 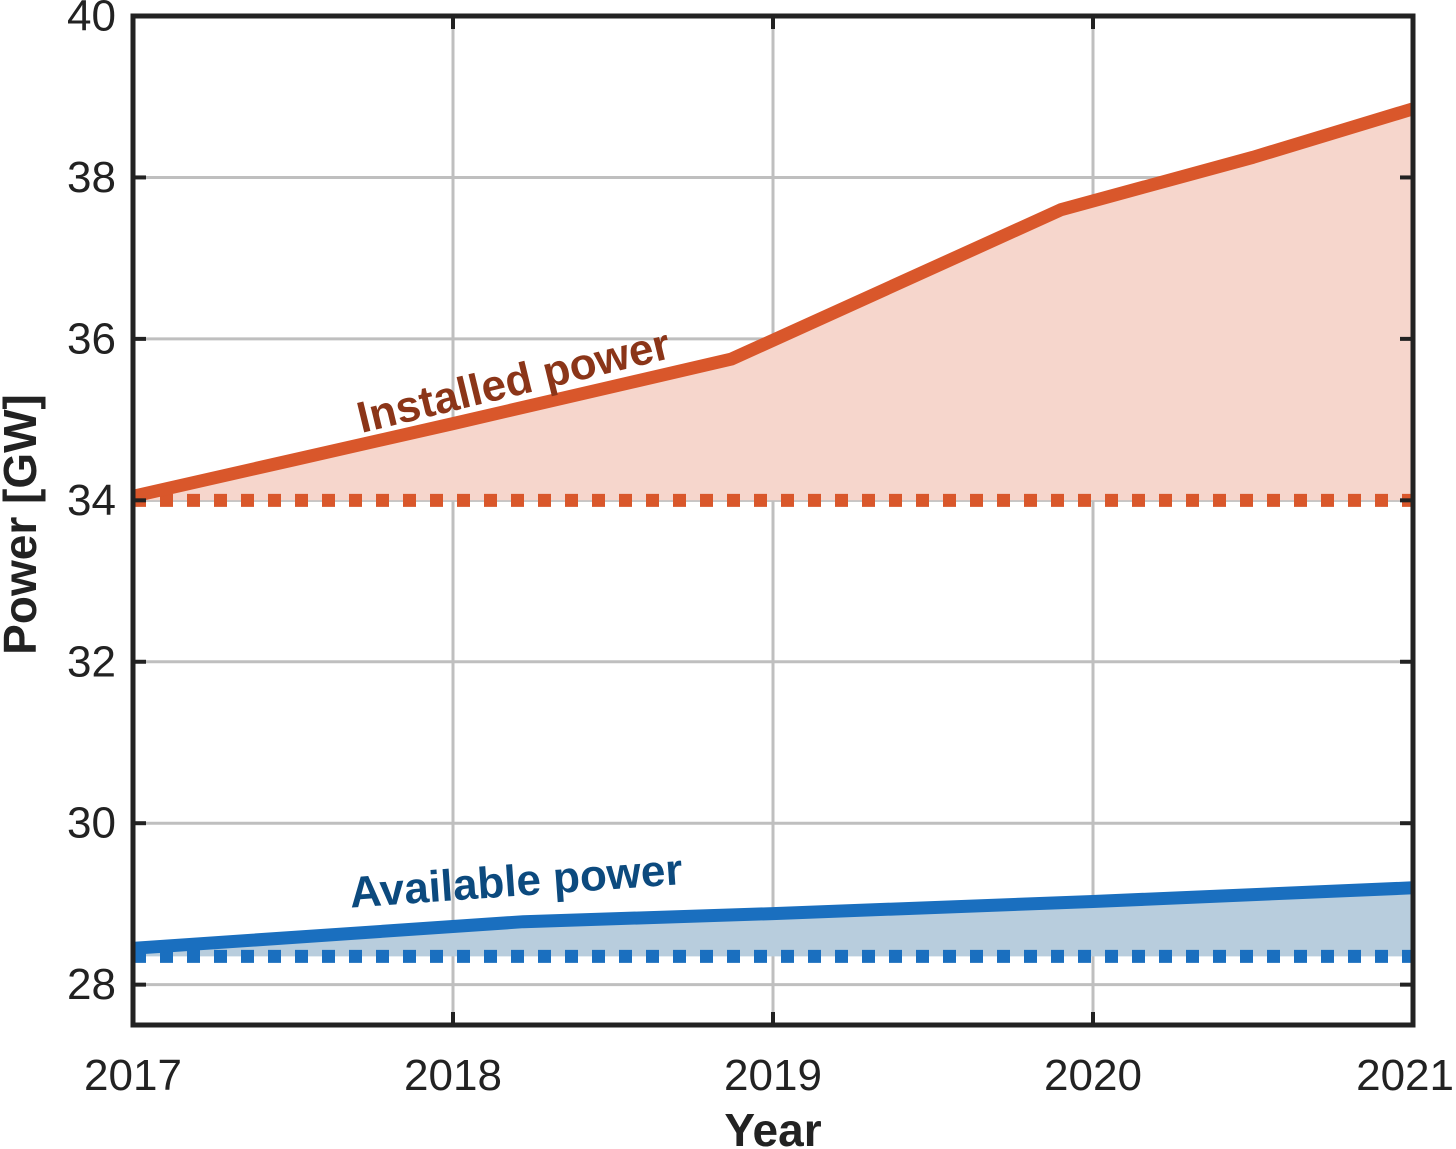 What do you see at coordinates (91, 20) in the screenshot?
I see `y-tick-label-40: 40` at bounding box center [91, 20].